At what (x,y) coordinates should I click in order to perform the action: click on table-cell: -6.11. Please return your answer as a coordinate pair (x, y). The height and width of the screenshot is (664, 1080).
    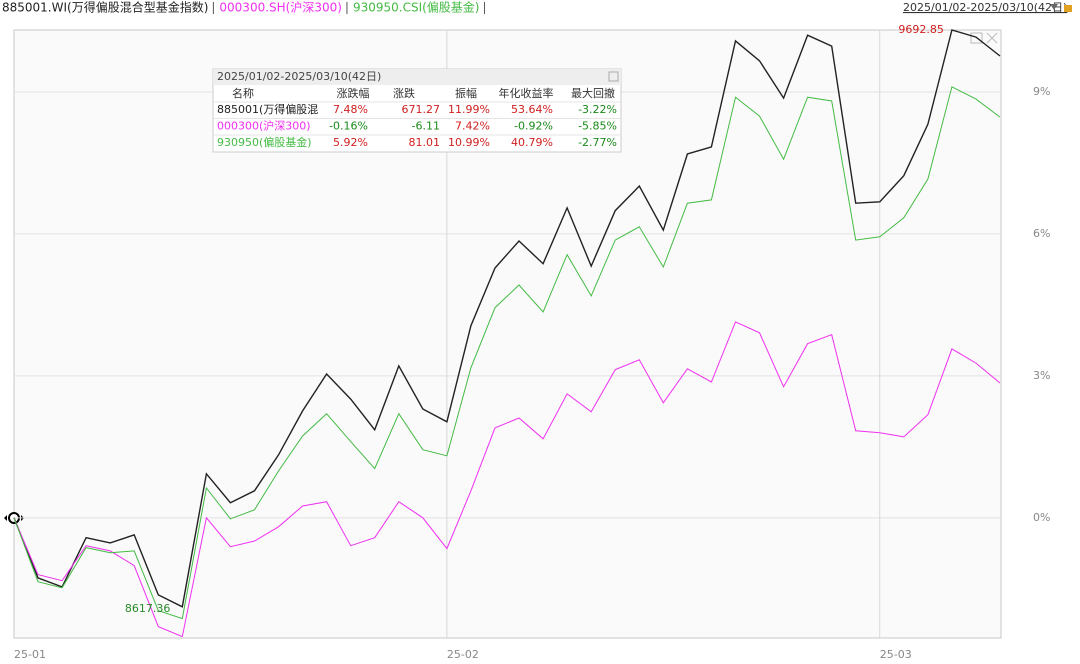
    Looking at the image, I should click on (426, 126).